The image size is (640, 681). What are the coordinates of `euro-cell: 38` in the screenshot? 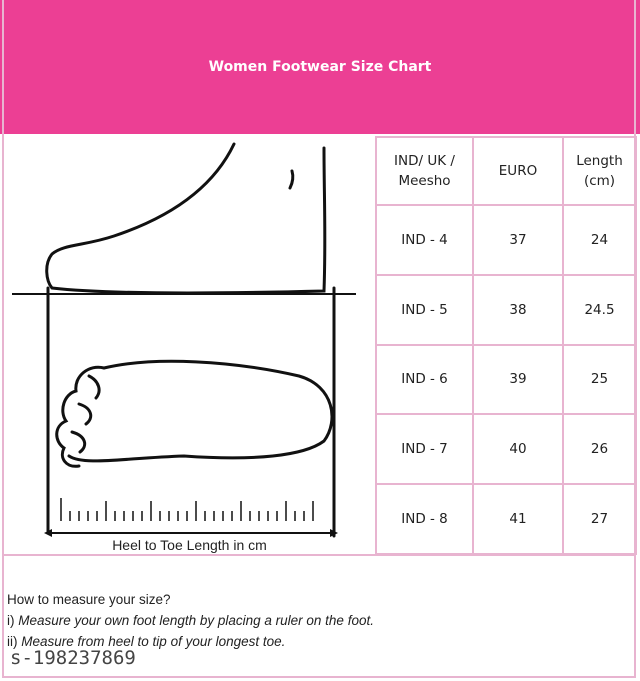 It's located at (518, 309).